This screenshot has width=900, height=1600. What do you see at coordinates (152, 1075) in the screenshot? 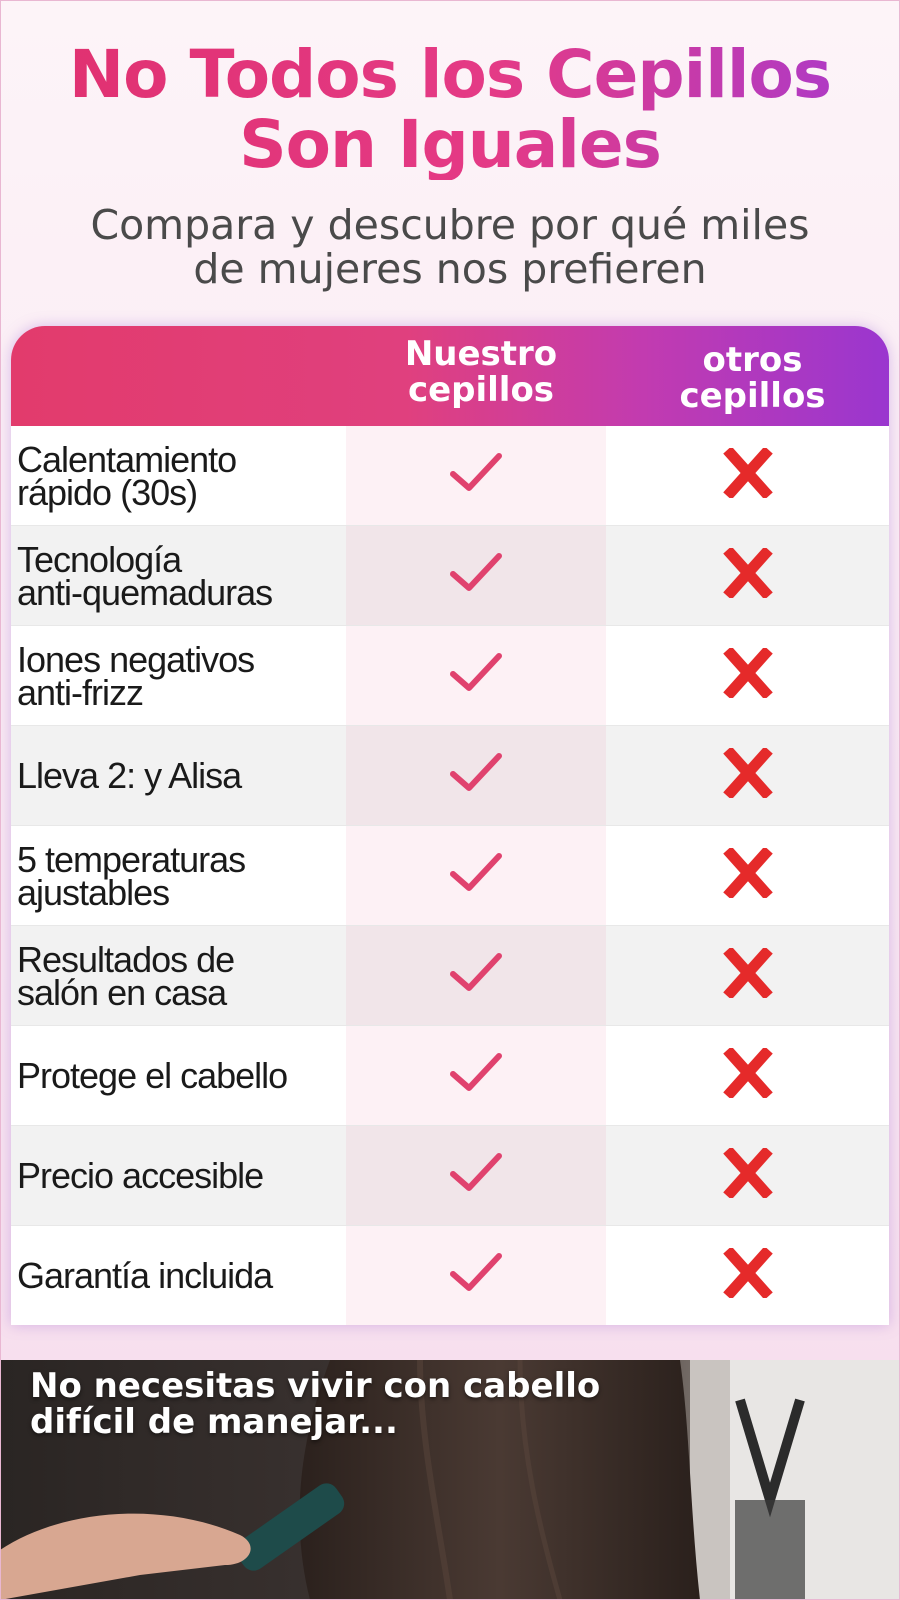
I see `feature-label: Protege el cabello` at bounding box center [152, 1075].